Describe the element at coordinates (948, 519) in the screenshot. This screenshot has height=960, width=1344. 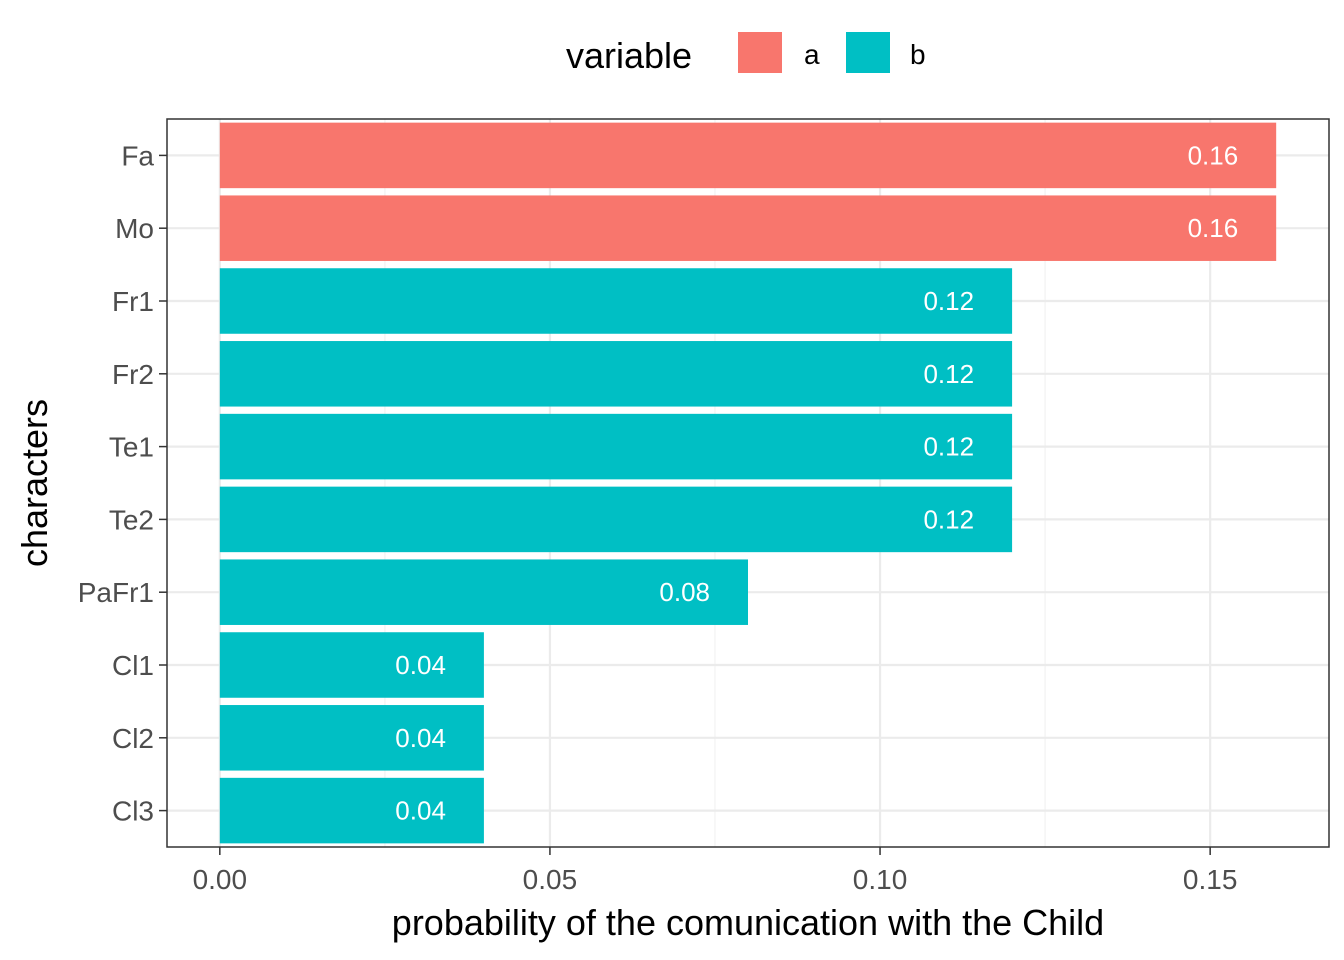
I see `bar-label-Te2: 0.12` at that location.